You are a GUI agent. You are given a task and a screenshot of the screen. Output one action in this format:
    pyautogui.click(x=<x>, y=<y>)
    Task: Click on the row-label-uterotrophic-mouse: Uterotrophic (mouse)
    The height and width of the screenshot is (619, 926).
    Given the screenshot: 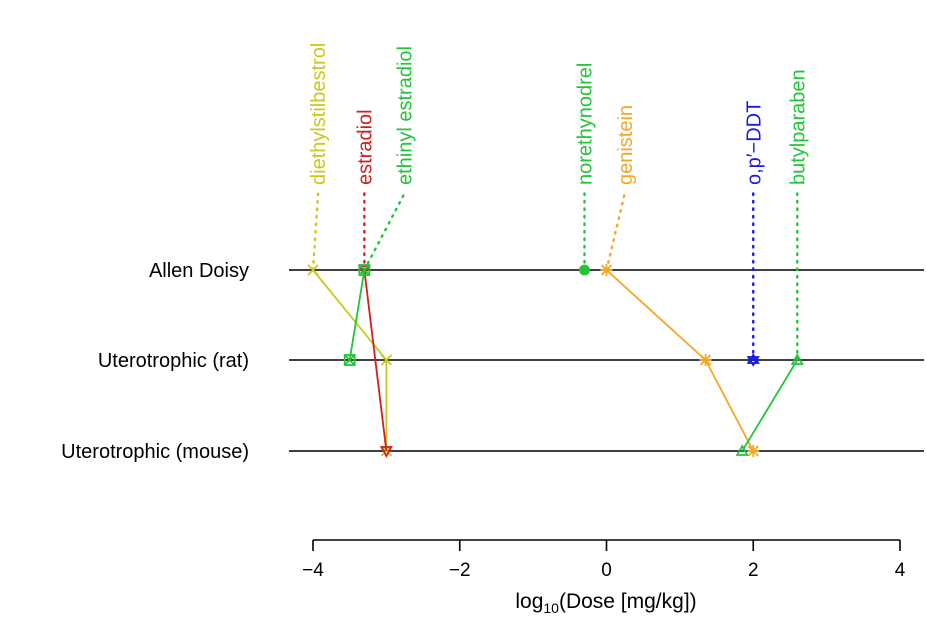 What is the action you would take?
    pyautogui.click(x=155, y=452)
    